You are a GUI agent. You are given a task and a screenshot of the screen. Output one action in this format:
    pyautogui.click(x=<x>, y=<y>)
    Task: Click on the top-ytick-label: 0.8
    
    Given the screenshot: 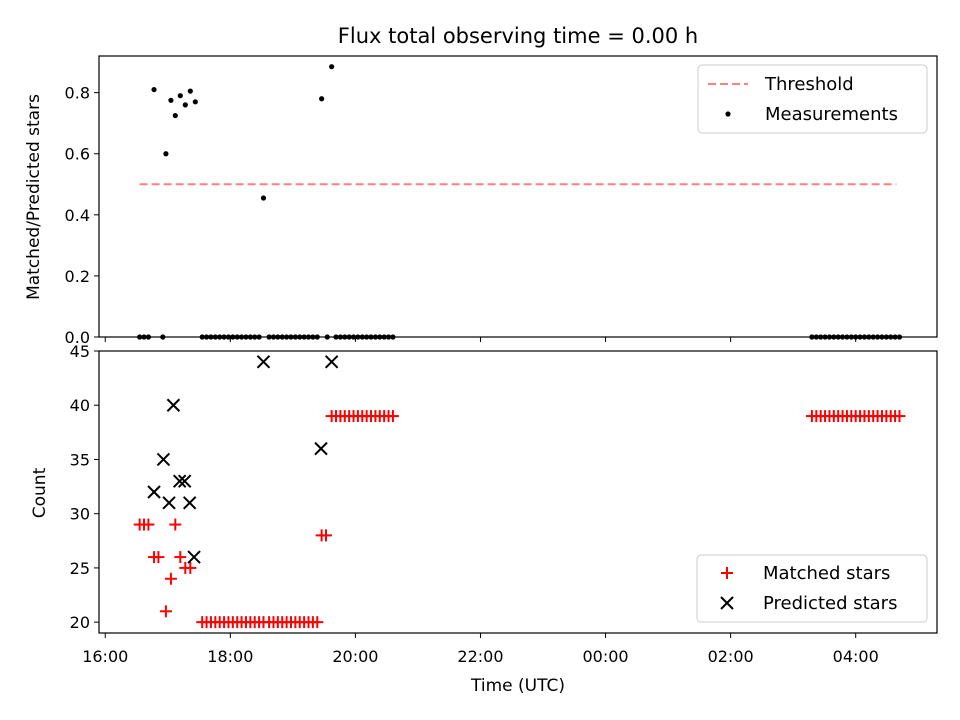 What is the action you would take?
    pyautogui.click(x=77, y=93)
    